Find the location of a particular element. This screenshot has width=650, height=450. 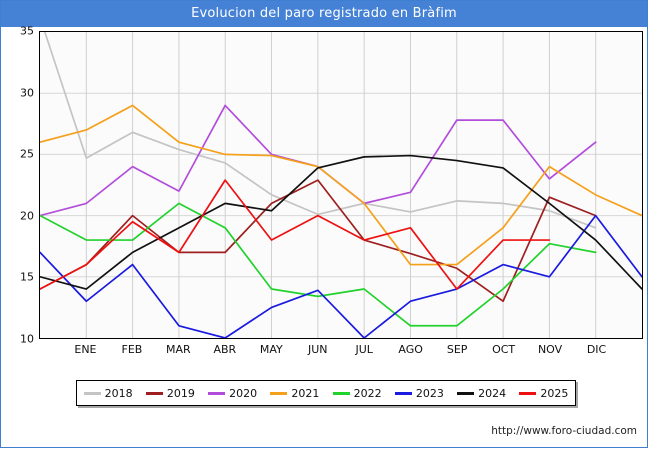

legend-swatch-2025 is located at coordinates (528, 393).